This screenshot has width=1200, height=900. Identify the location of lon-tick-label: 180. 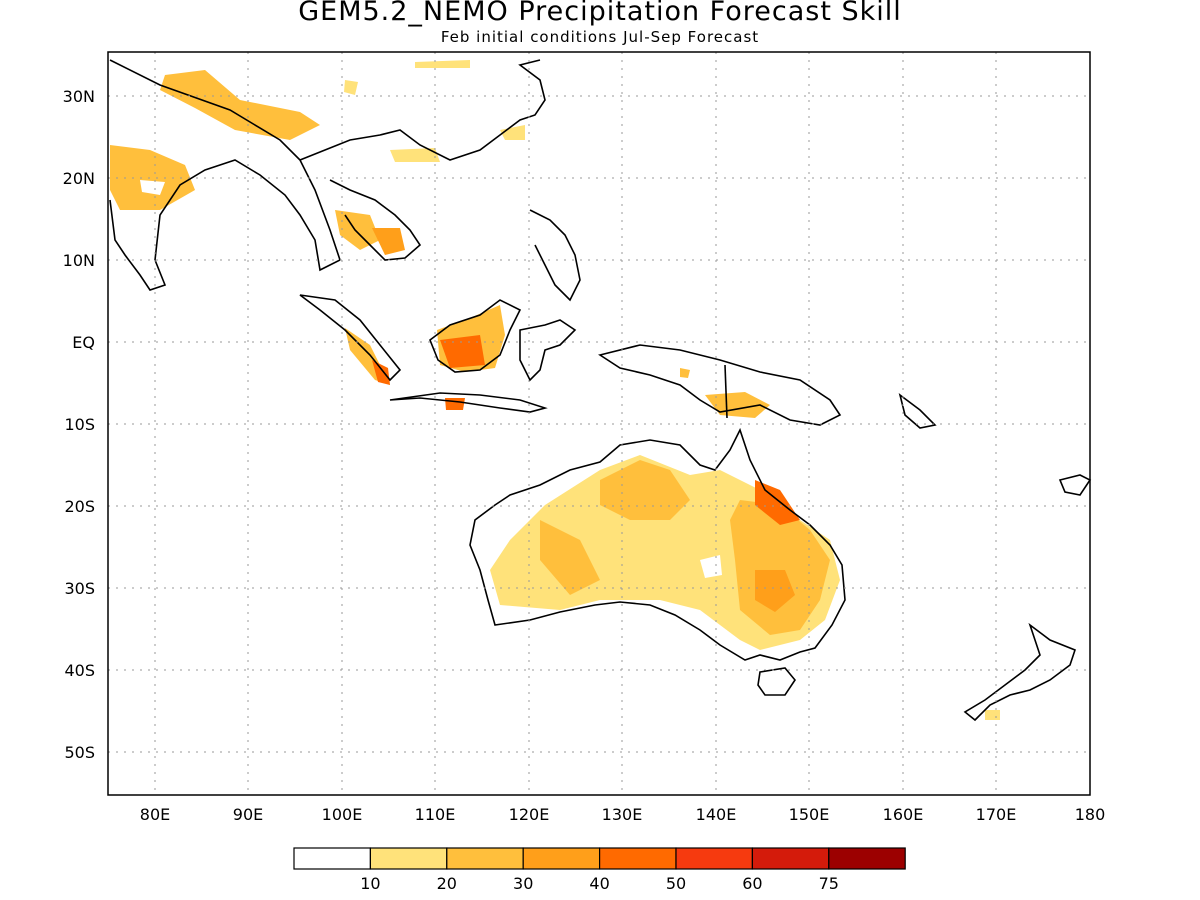
(1090, 814).